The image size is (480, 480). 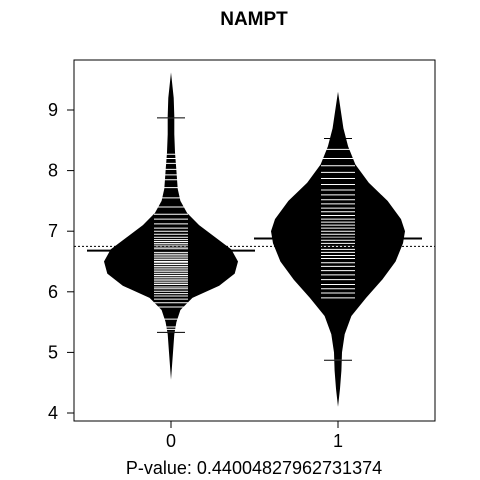 I want to click on y-tick-label: 6, so click(x=53, y=292).